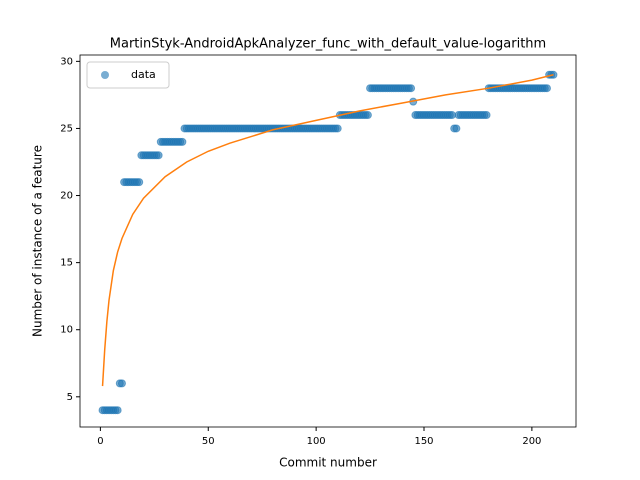 This screenshot has height=480, width=640. What do you see at coordinates (66, 196) in the screenshot?
I see `y-tick-label: 20` at bounding box center [66, 196].